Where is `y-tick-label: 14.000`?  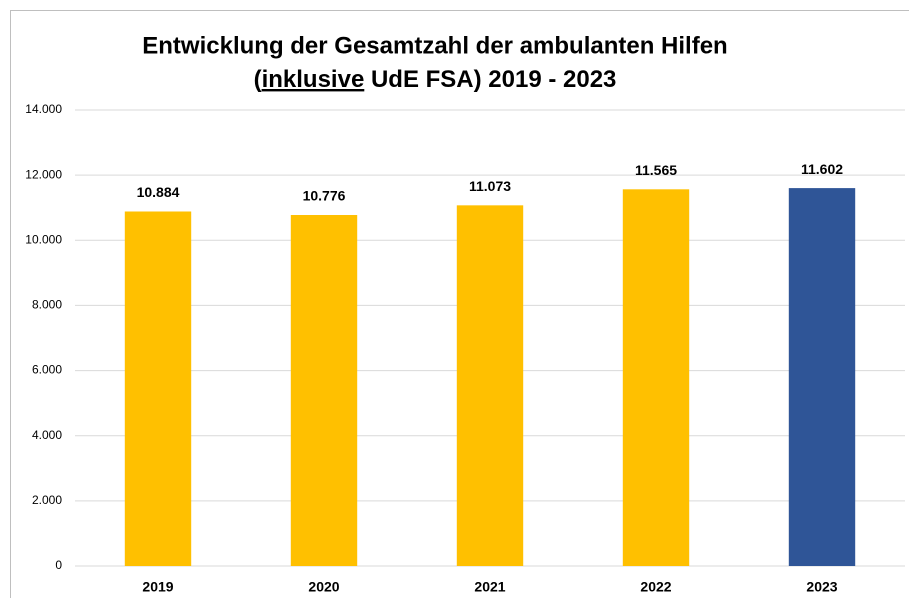 y-tick-label: 14.000 is located at coordinates (43, 109).